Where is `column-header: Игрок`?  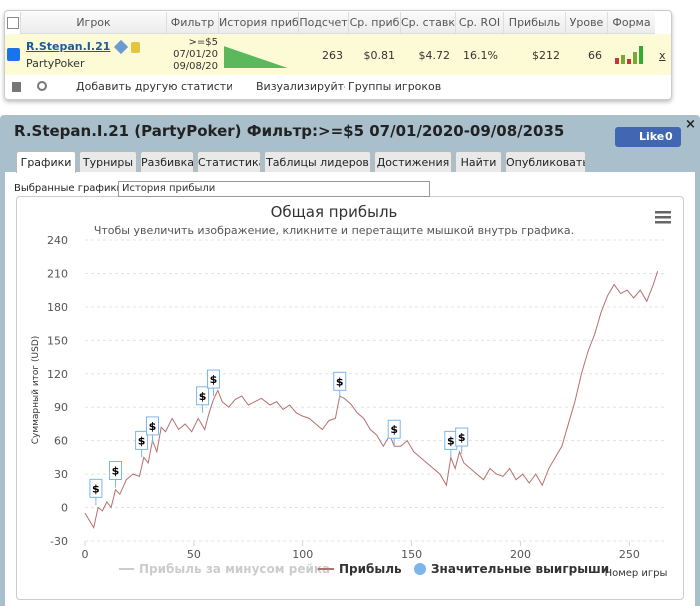
column-header: Игрок is located at coordinates (93, 23).